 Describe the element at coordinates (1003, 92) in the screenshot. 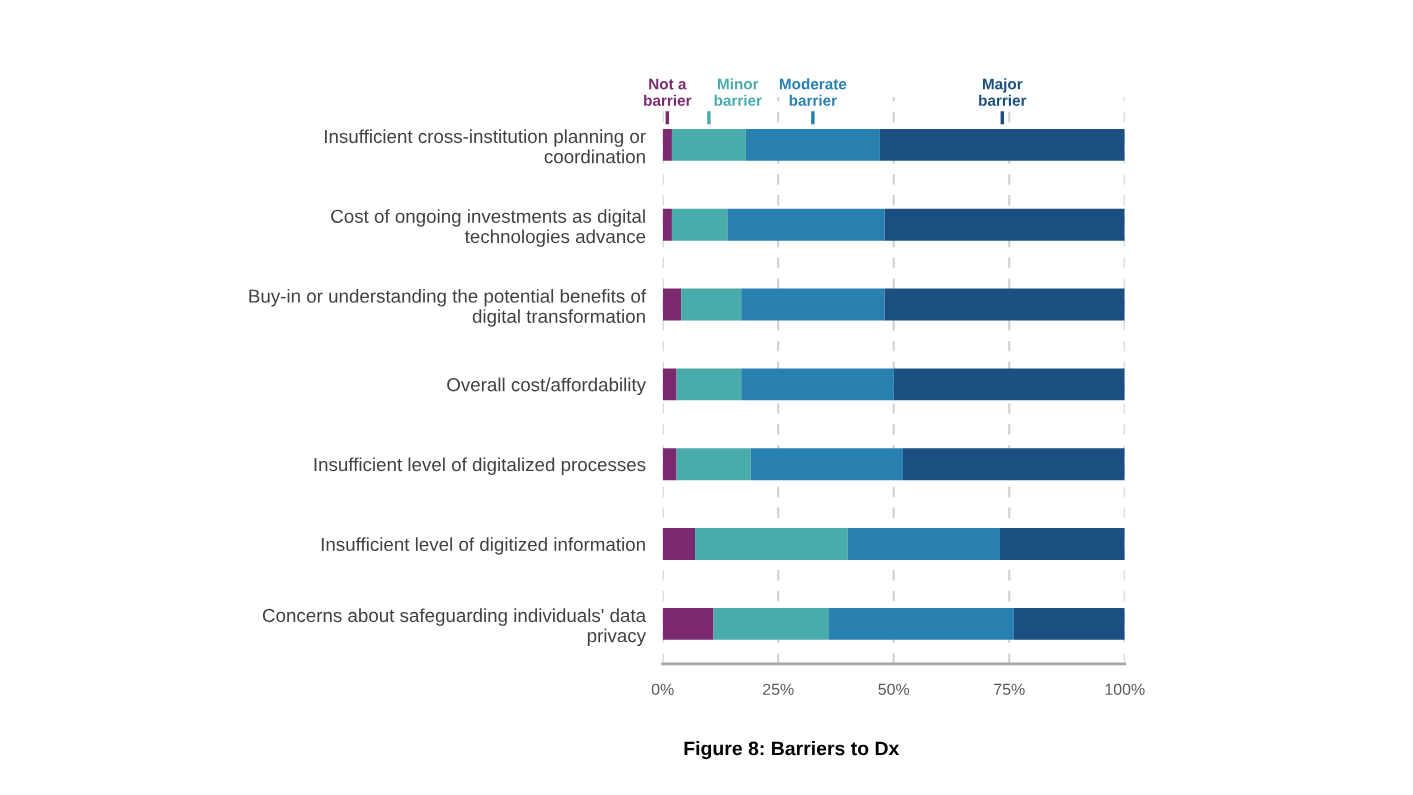

I see `series-label: Major barrier` at that location.